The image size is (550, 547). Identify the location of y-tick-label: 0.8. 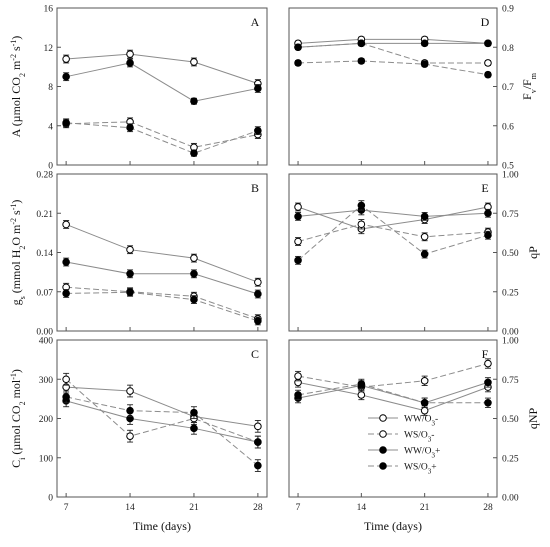
(508, 49).